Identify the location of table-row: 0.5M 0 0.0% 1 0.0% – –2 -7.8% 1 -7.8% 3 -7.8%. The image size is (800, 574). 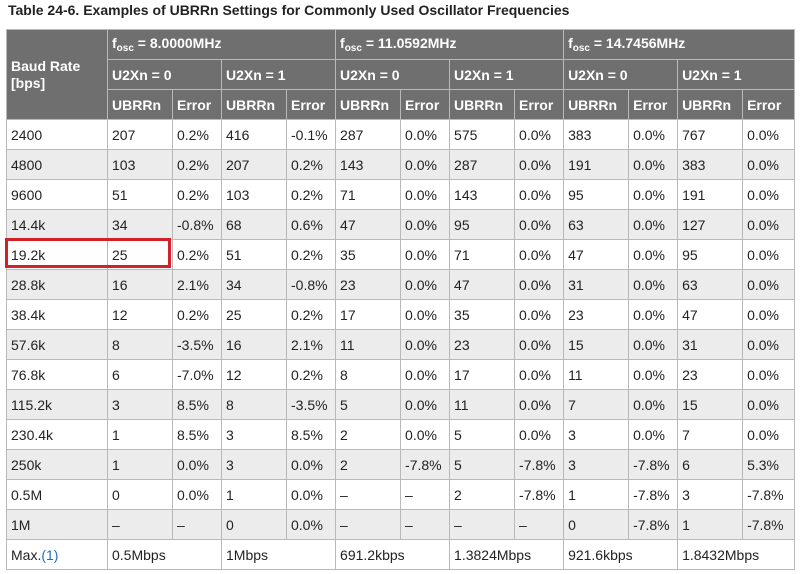
(401, 494).